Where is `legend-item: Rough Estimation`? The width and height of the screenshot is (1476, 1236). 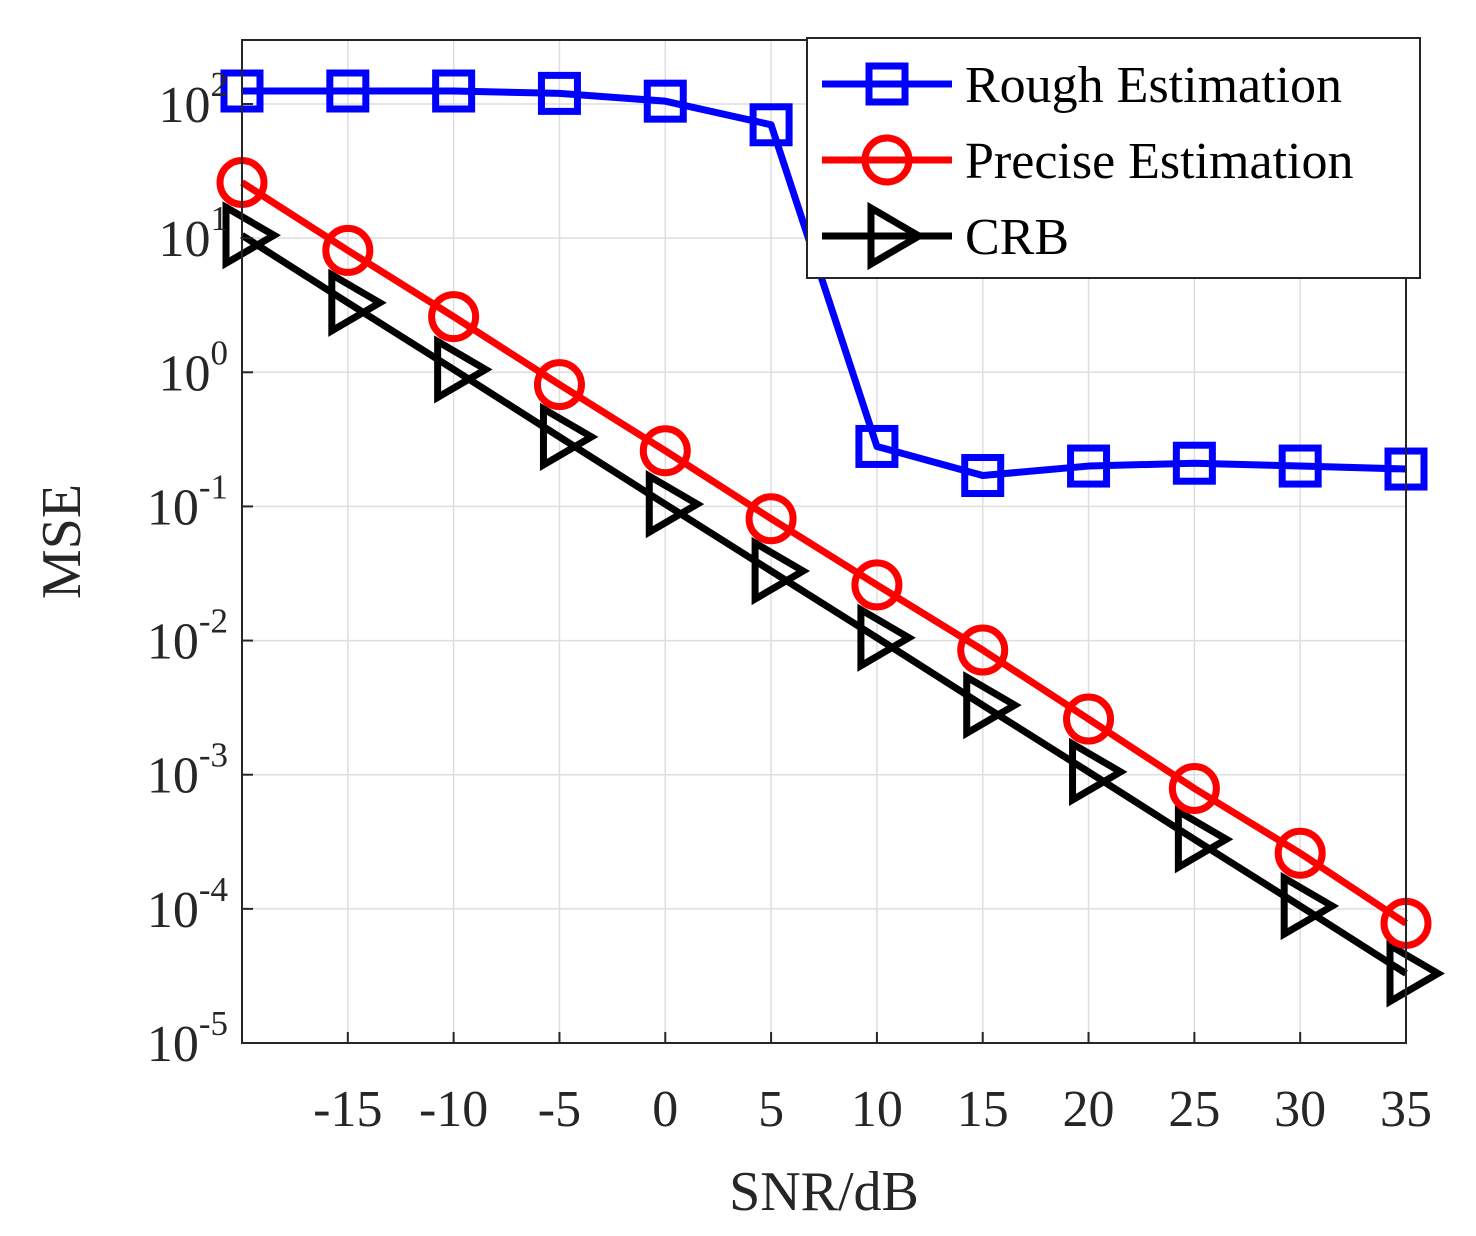
legend-item: Rough Estimation is located at coordinates (1082, 85).